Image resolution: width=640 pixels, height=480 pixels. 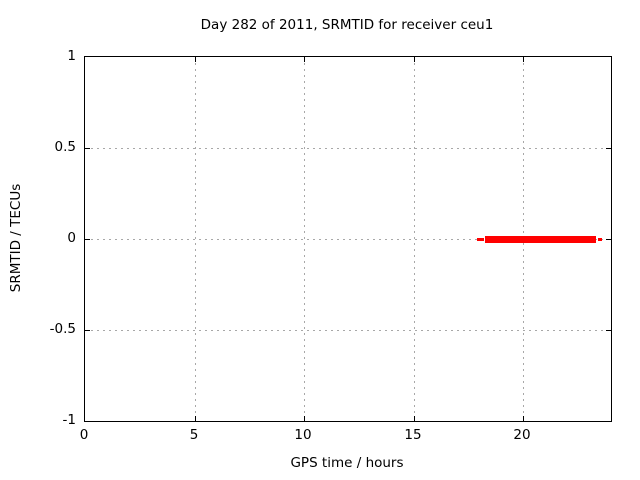 What do you see at coordinates (62, 329) in the screenshot?
I see `y-tick-label: -0.5` at bounding box center [62, 329].